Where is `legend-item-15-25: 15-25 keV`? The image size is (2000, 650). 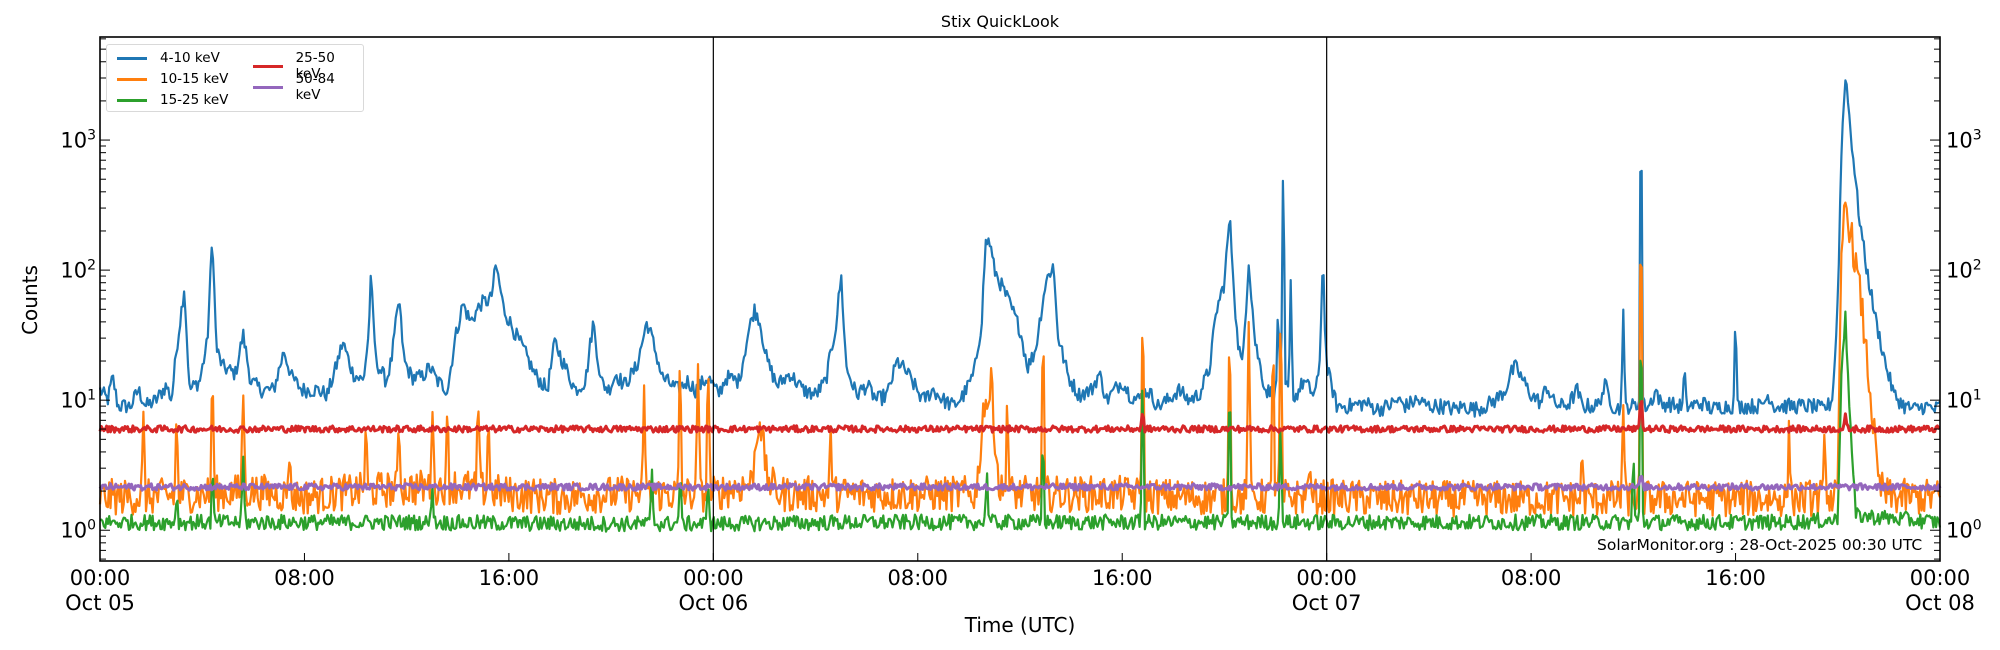 legend-item-15-25: 15-25 keV is located at coordinates (172, 100).